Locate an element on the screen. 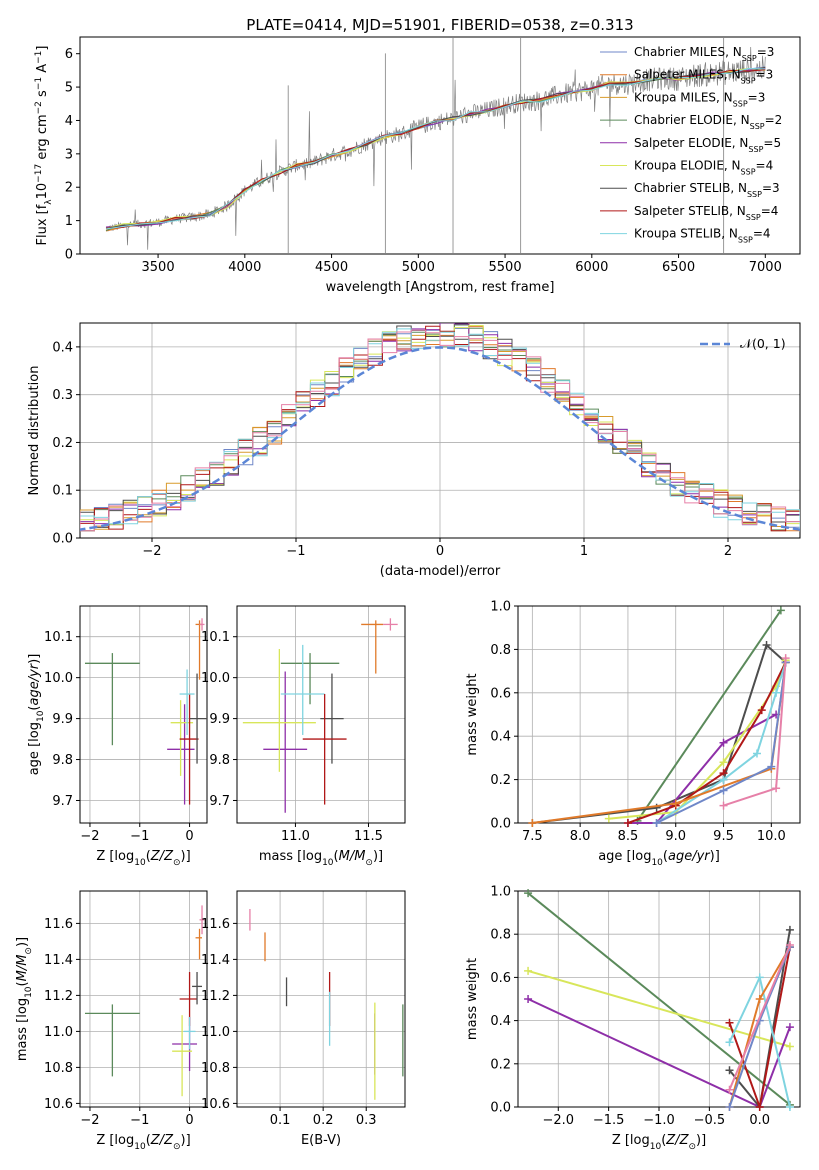 Image resolution: width=819 pixels, height=1170 pixels. y-tick-label: 1 is located at coordinates (69, 221).